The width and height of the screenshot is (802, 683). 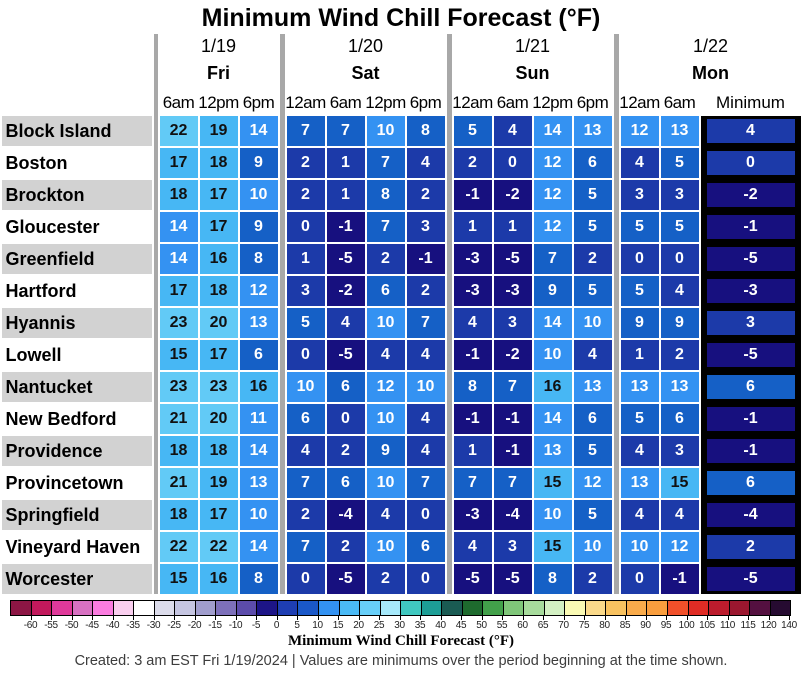 I want to click on date-label: 1/20, so click(x=365, y=45).